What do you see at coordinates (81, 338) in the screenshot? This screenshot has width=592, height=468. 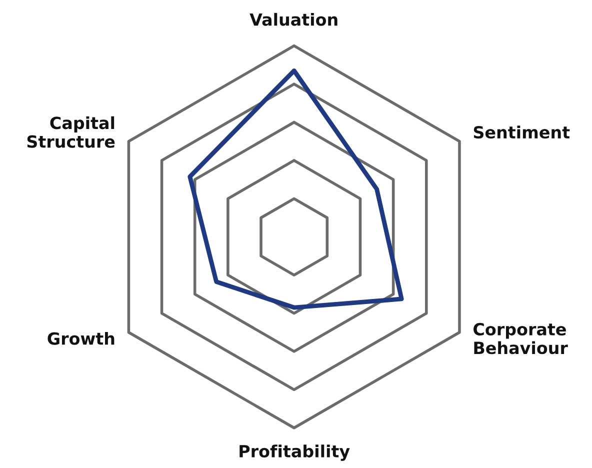 I see `spoke-label: Growth` at bounding box center [81, 338].